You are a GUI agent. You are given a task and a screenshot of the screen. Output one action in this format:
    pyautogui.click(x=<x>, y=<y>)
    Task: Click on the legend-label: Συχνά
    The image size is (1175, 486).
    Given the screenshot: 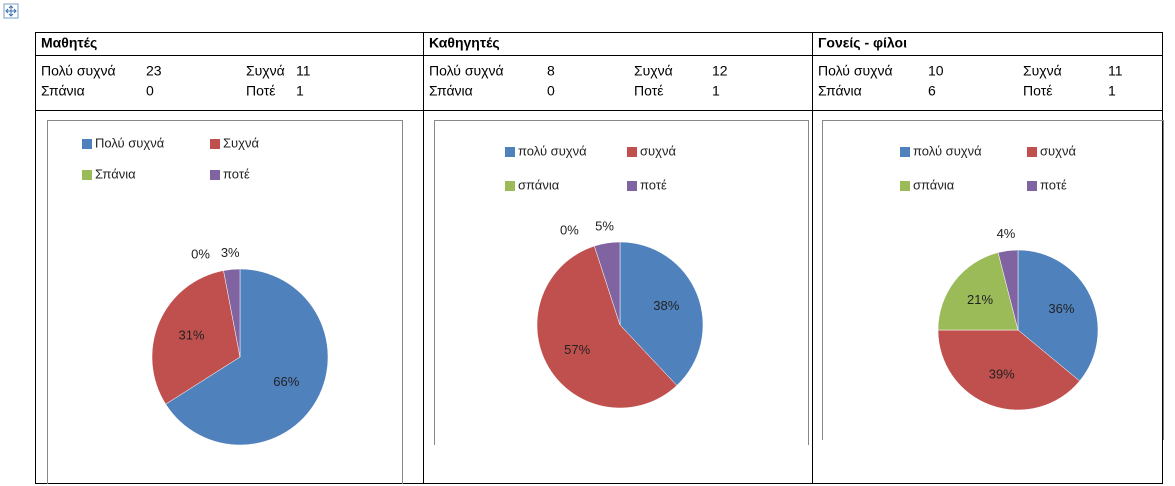 What is the action you would take?
    pyautogui.click(x=241, y=142)
    